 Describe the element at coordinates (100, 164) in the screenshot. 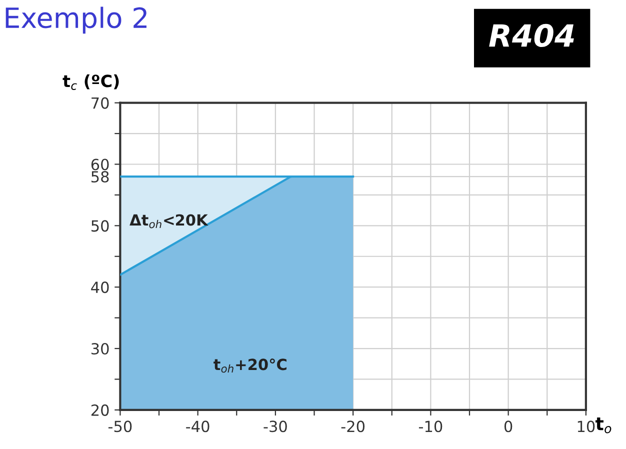

I see `y-tick-label: 60` at that location.